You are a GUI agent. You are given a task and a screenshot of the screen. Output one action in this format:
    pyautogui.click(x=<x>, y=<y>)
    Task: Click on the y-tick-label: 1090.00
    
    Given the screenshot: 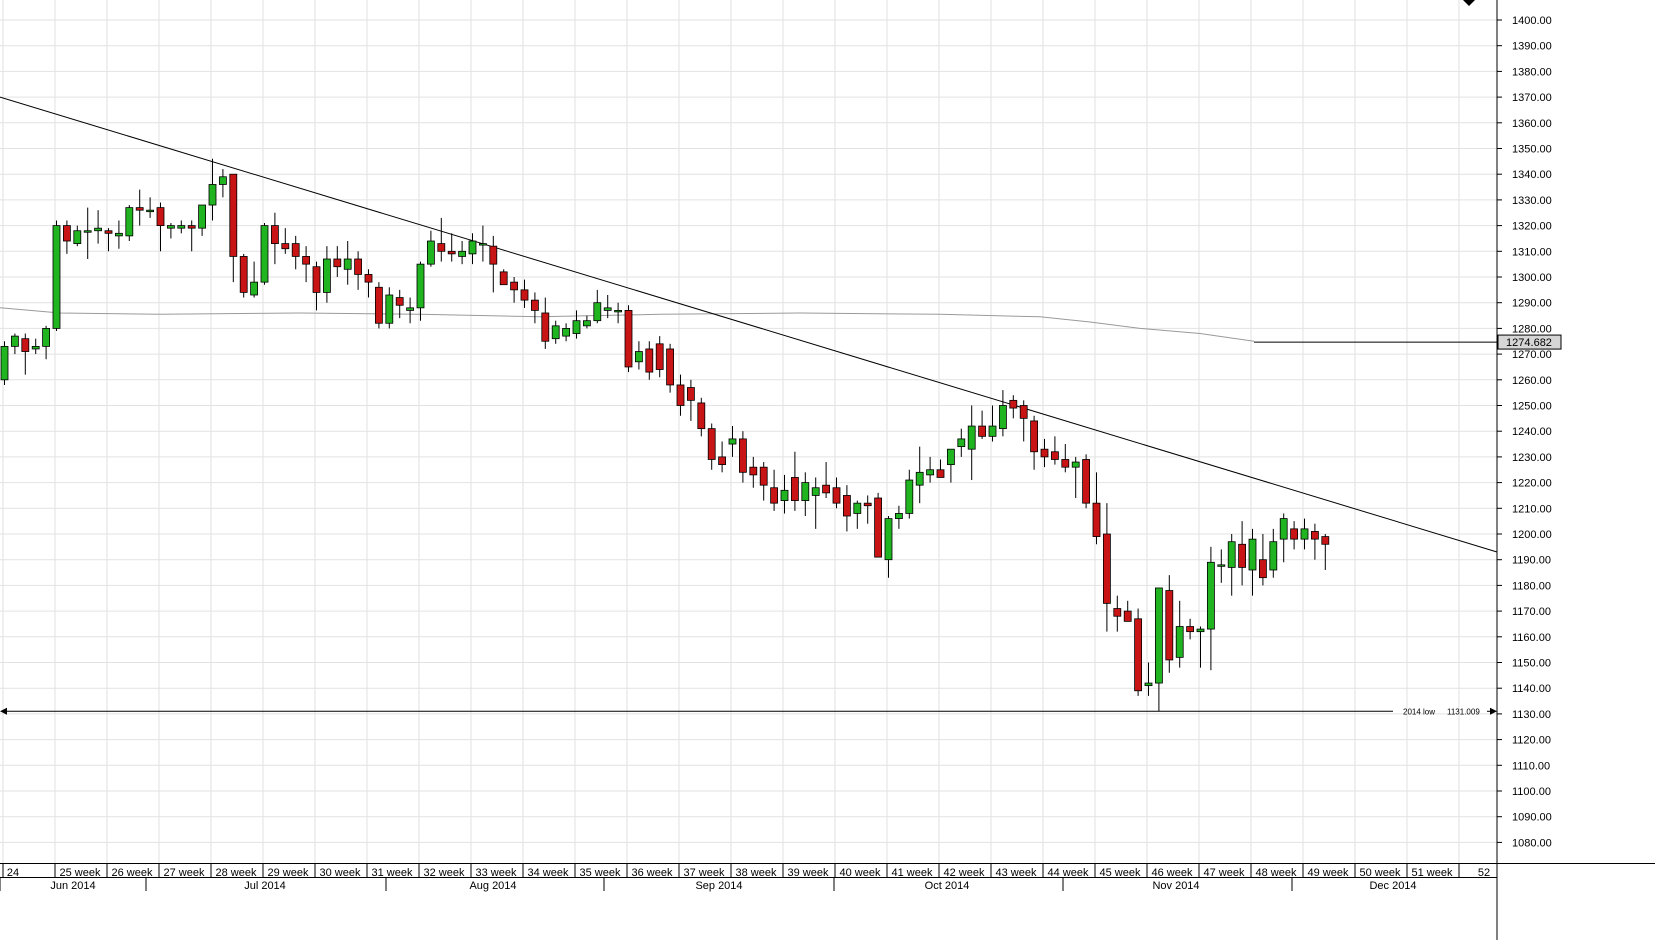 What is the action you would take?
    pyautogui.click(x=1532, y=818)
    